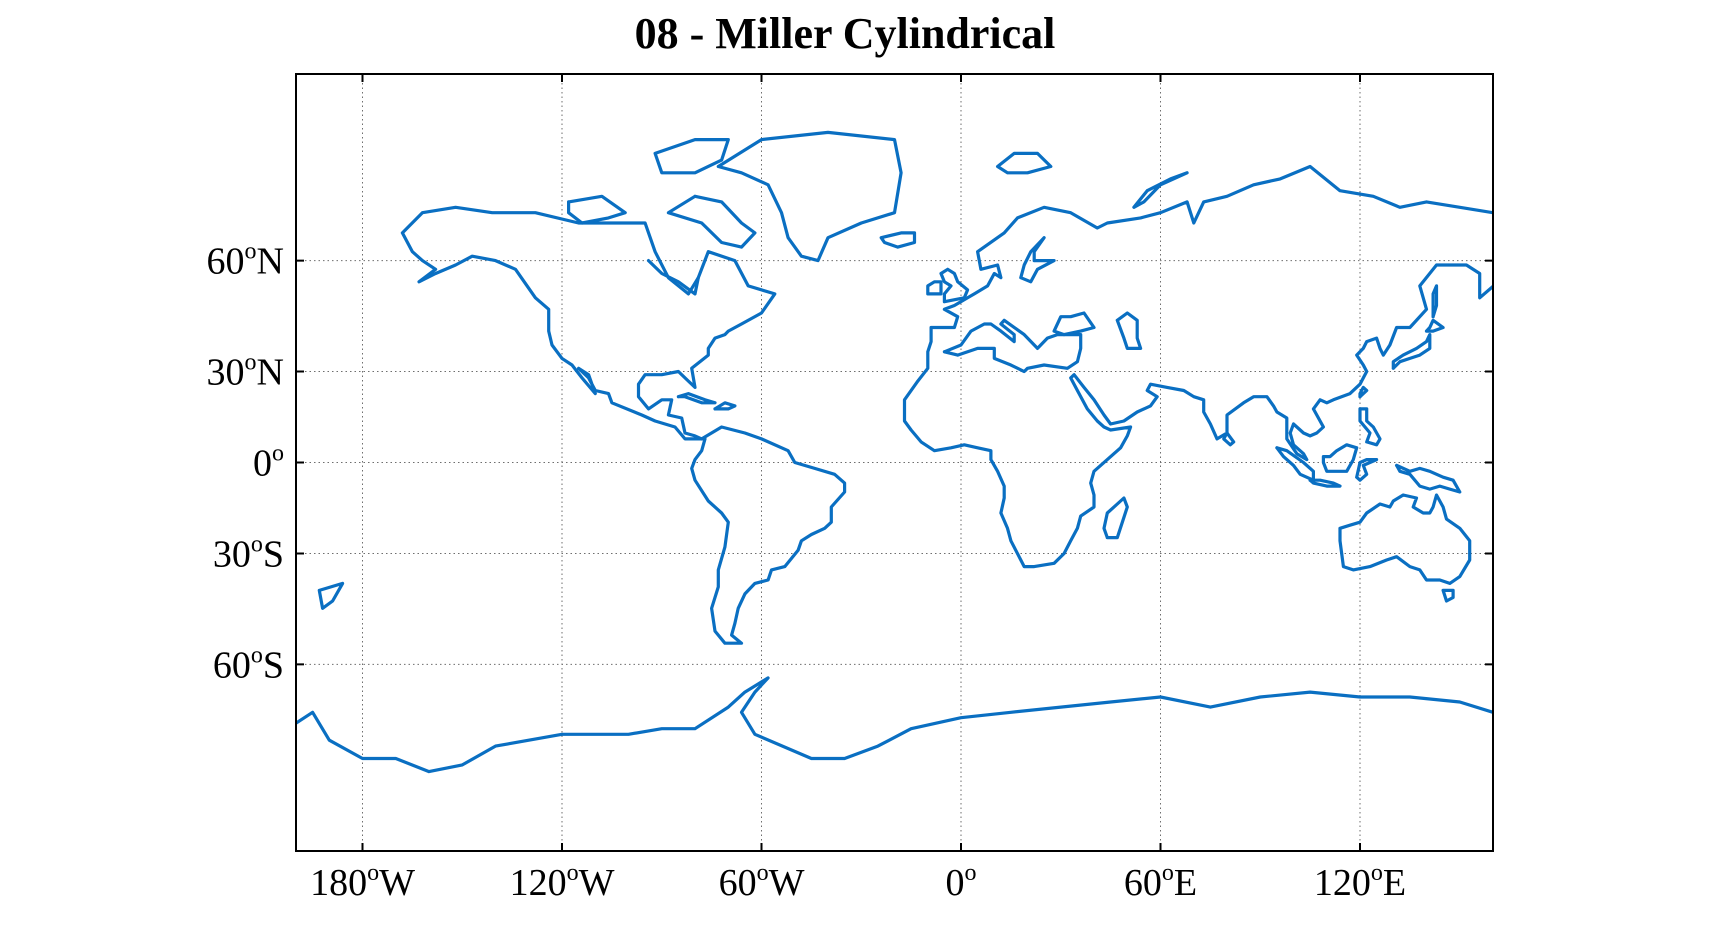 This screenshot has height=945, width=1711. I want to click on coastline-hokkaido, so click(1434, 325).